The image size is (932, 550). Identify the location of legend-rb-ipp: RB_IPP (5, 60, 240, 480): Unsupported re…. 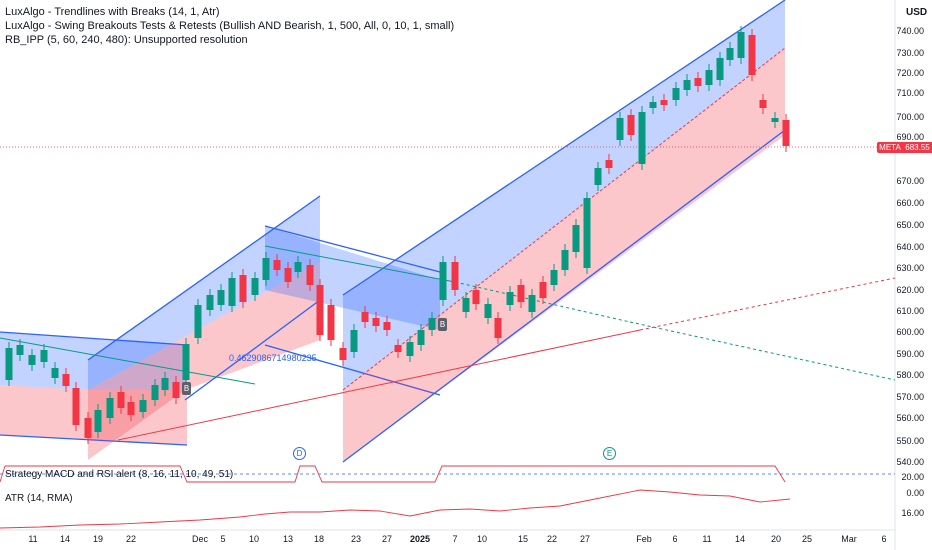
(126, 40).